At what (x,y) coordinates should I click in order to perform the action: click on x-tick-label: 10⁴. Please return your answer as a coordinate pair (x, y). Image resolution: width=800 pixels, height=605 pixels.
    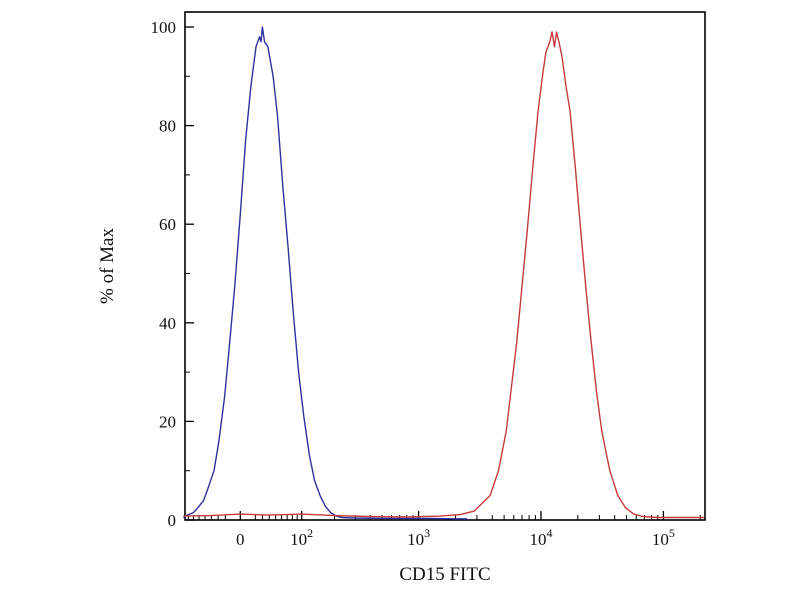
    Looking at the image, I should click on (540, 537).